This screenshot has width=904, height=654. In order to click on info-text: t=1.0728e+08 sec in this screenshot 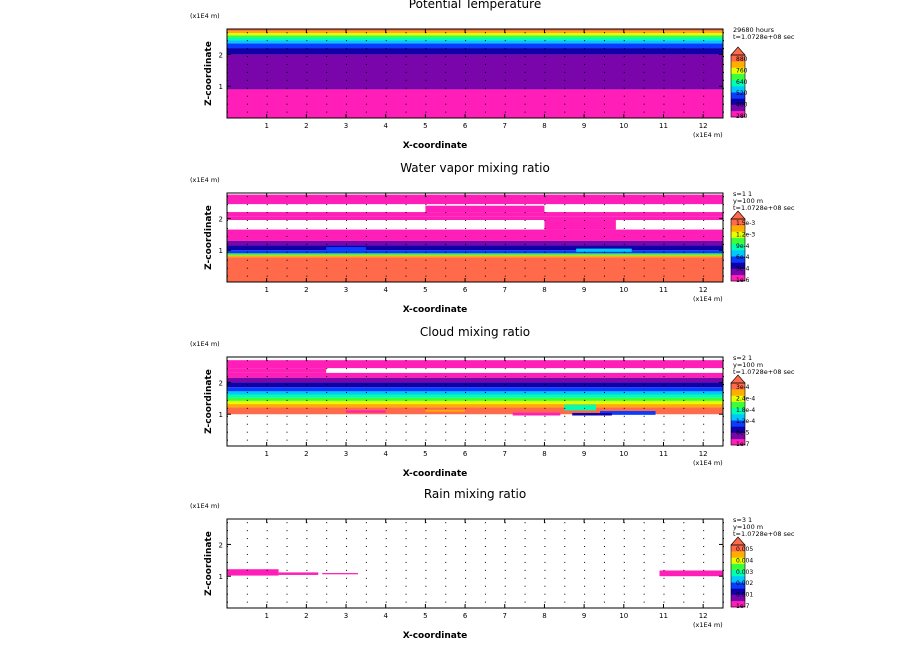, I will do `click(764, 372)`.